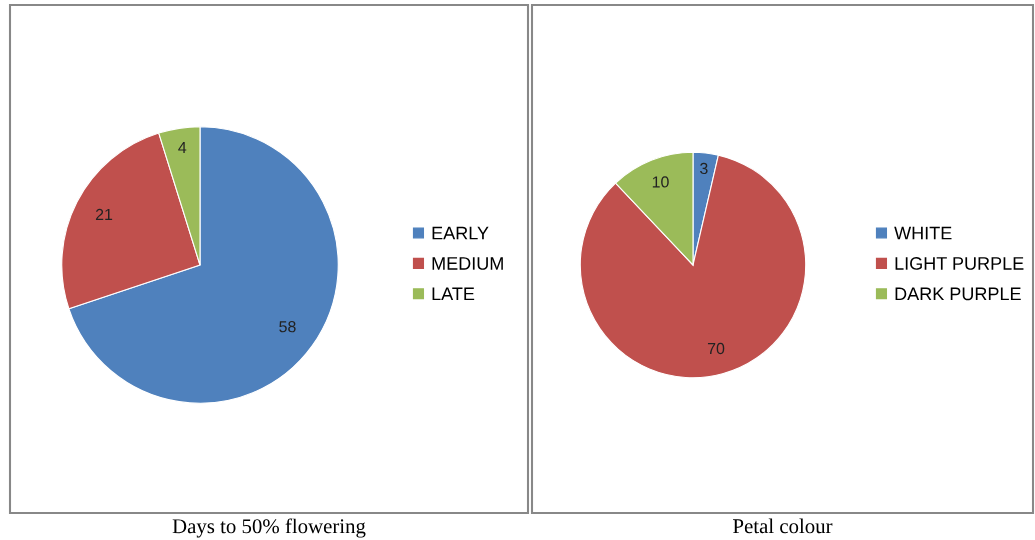 The width and height of the screenshot is (1035, 540). What do you see at coordinates (467, 263) in the screenshot?
I see `legend-label: MEDIUM` at bounding box center [467, 263].